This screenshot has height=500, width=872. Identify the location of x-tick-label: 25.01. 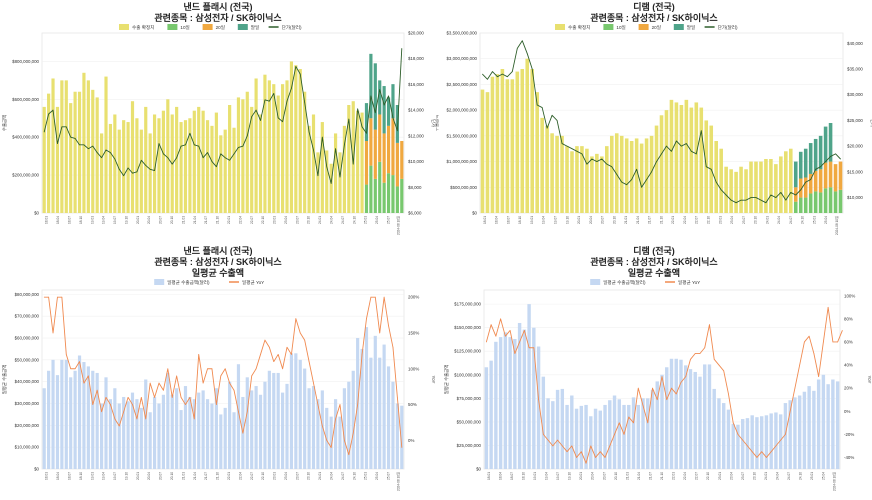
(366, 220).